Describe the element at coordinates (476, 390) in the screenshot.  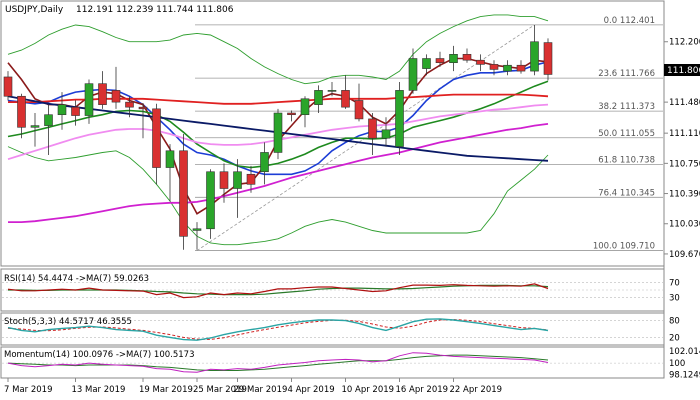
I see `date-tick-label: 22 Apr 2019` at that location.